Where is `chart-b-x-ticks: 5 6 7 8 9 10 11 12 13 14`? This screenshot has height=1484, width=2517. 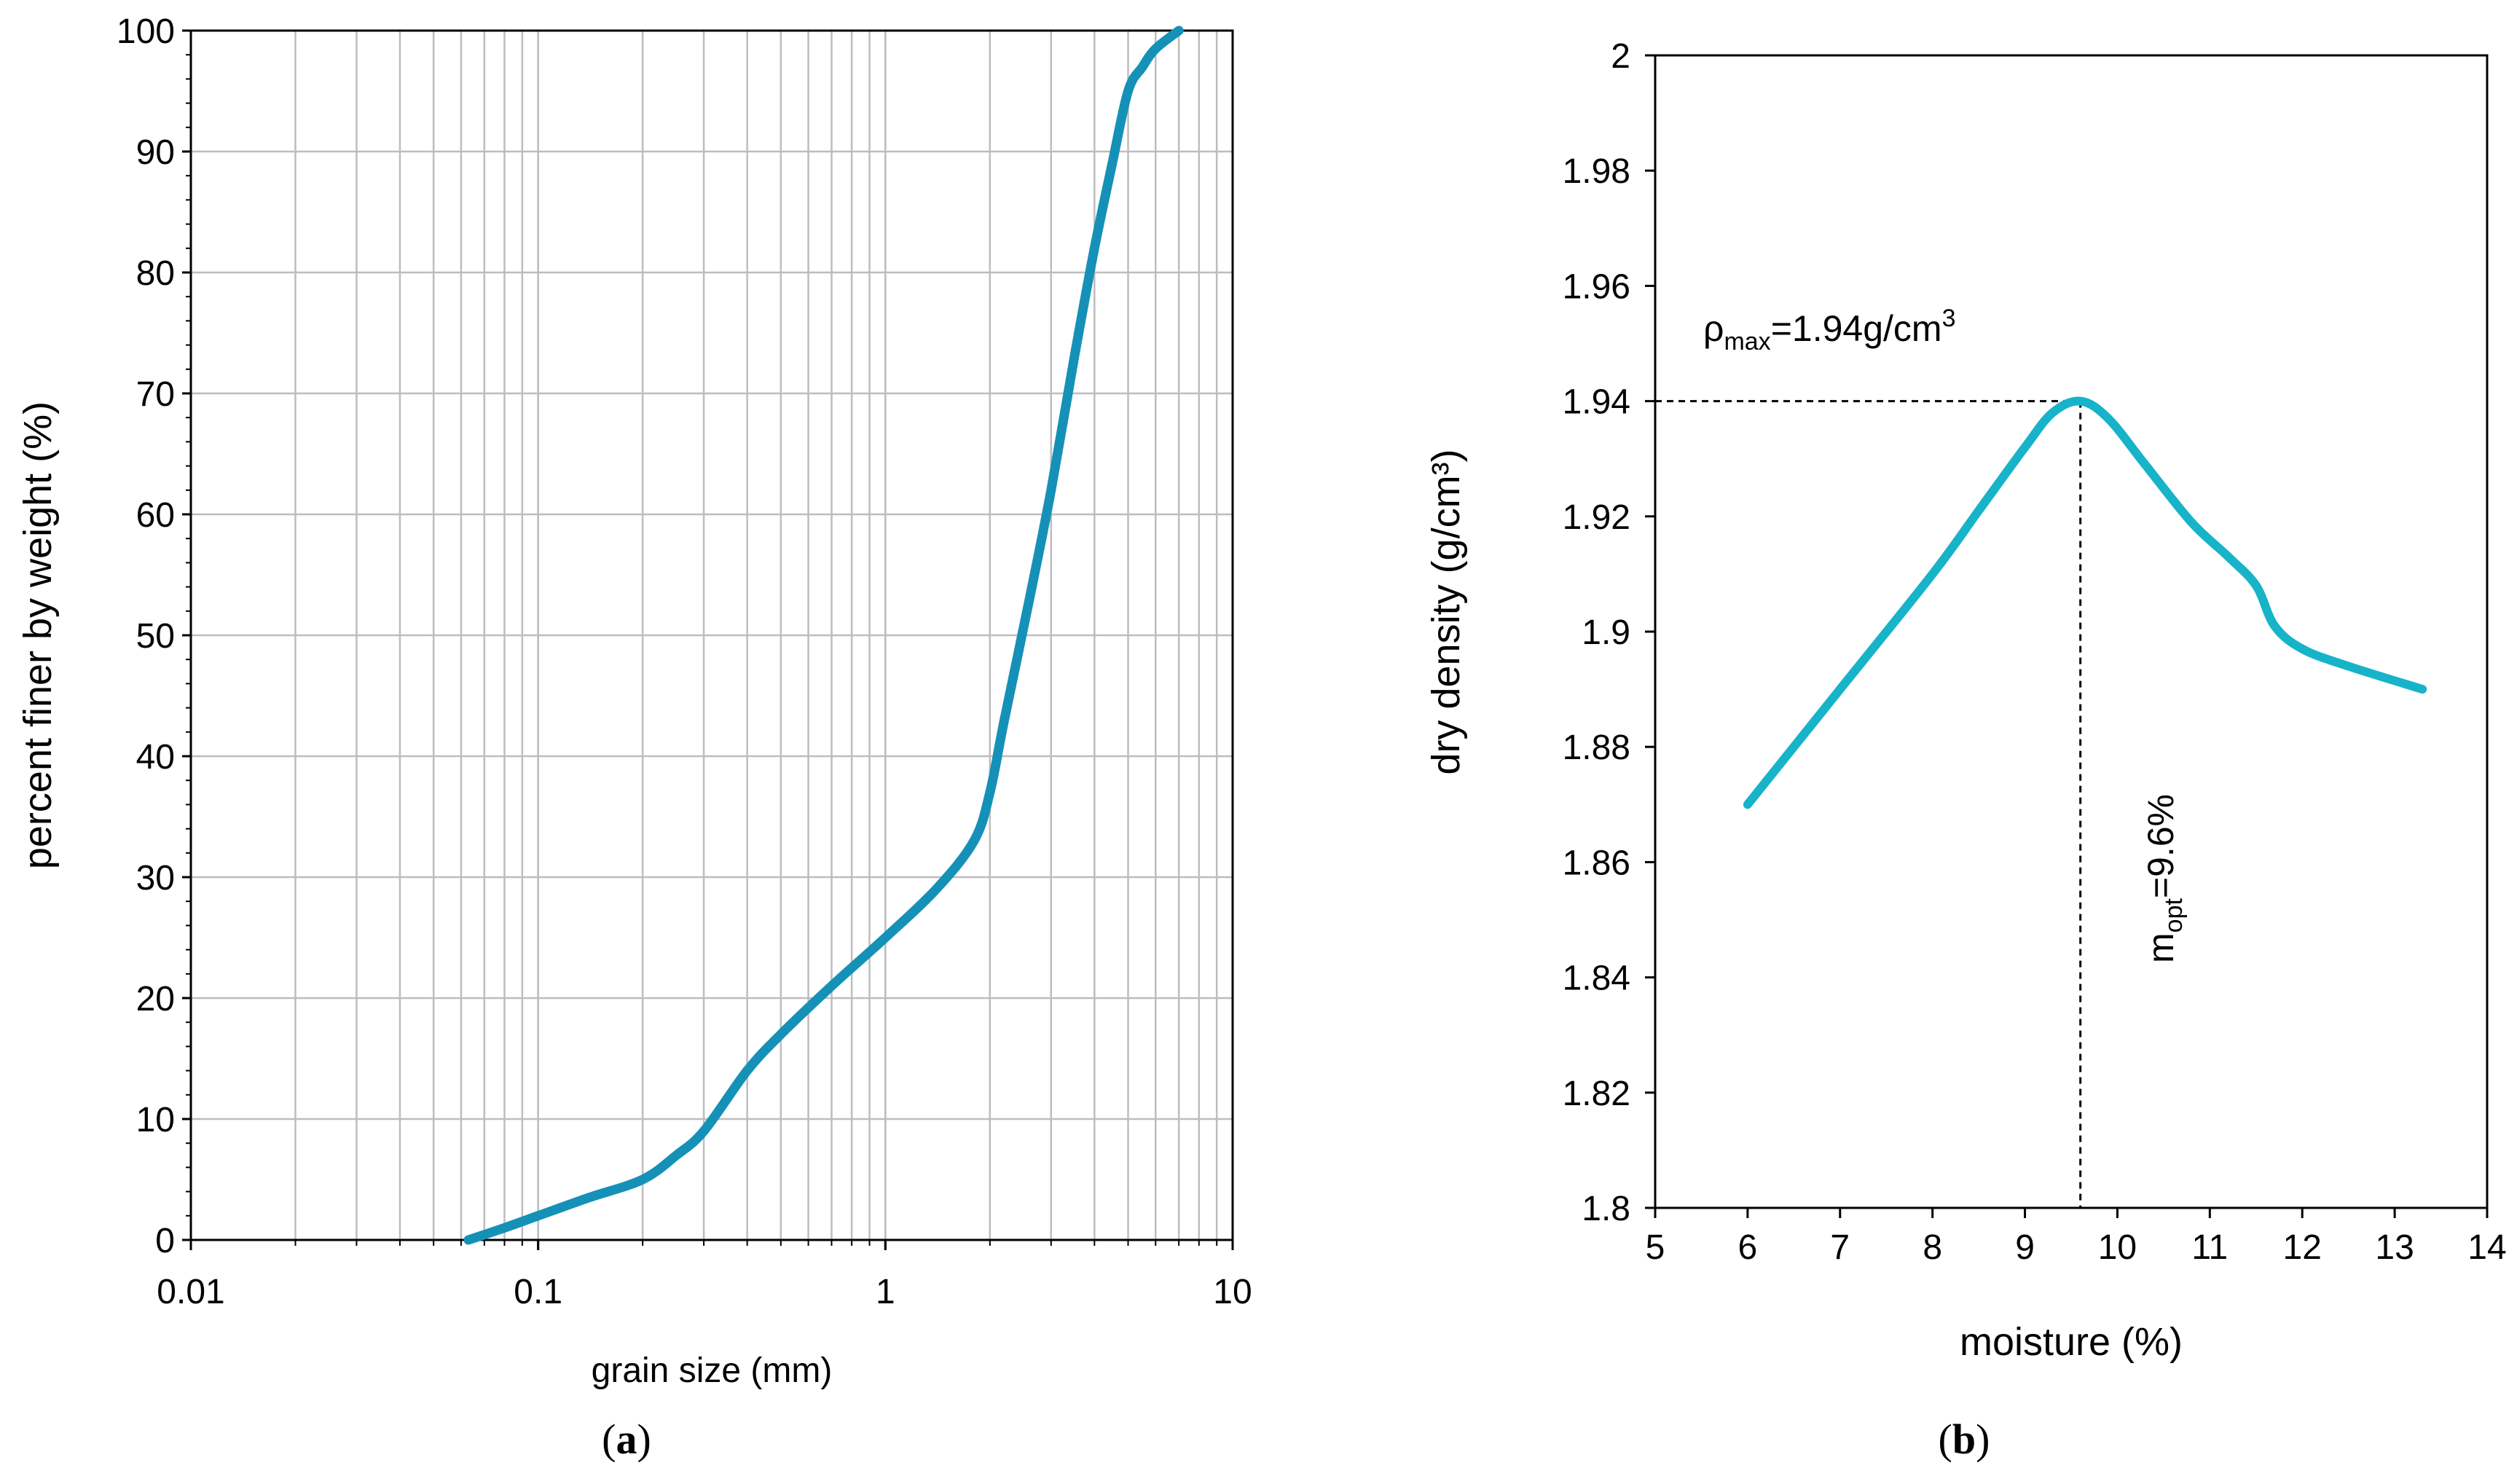 chart-b-x-ticks: 5 6 7 8 9 10 11 12 13 14 is located at coordinates (2076, 1237).